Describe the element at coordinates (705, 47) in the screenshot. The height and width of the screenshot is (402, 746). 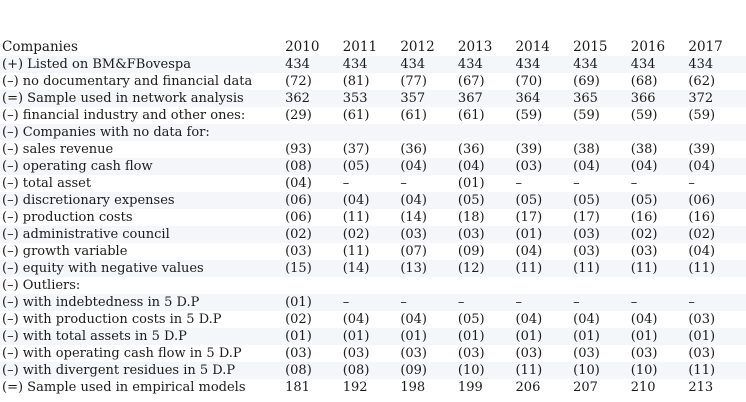
I see `year-column-header: 2017` at that location.